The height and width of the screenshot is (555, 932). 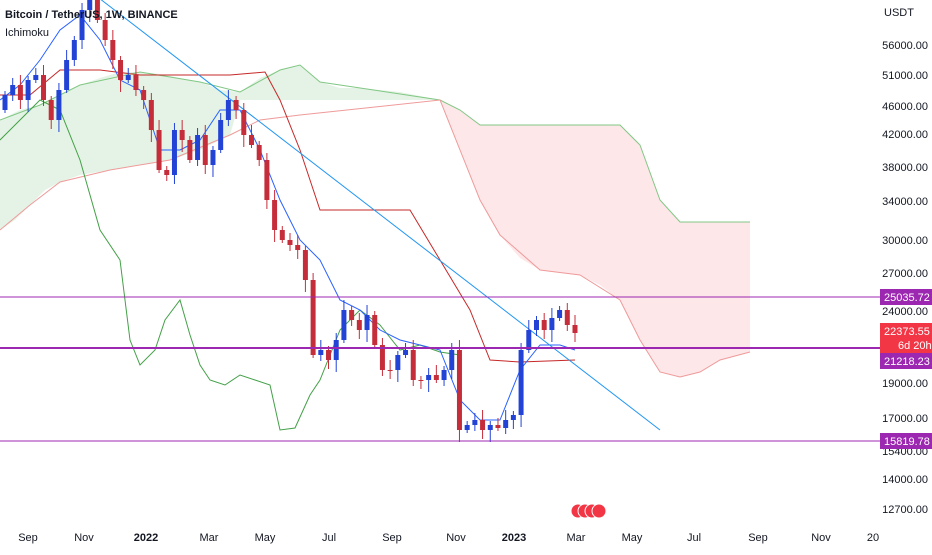 I want to click on price-label: 17000.00, so click(x=905, y=419).